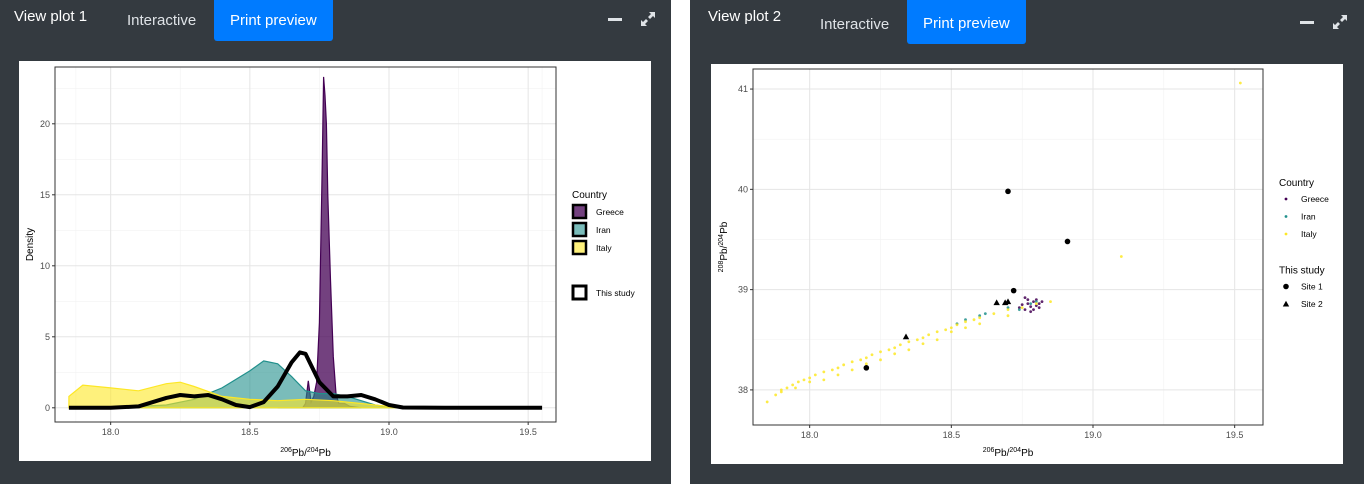 The width and height of the screenshot is (1364, 484). I want to click on legend-label: Iran, so click(1308, 217).